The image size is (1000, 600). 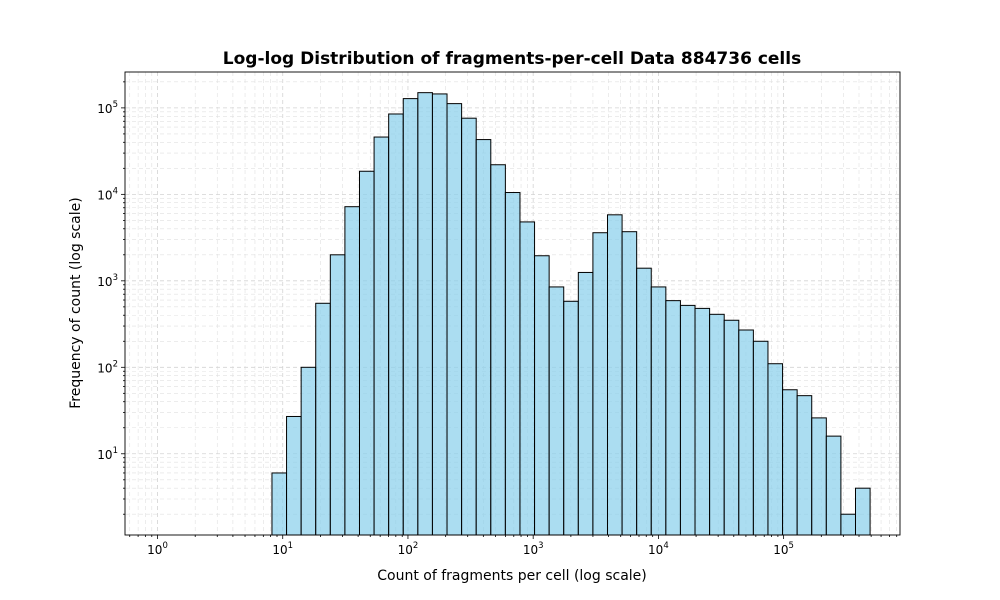 I want to click on y-tick-label: 10¹, so click(x=107, y=454).